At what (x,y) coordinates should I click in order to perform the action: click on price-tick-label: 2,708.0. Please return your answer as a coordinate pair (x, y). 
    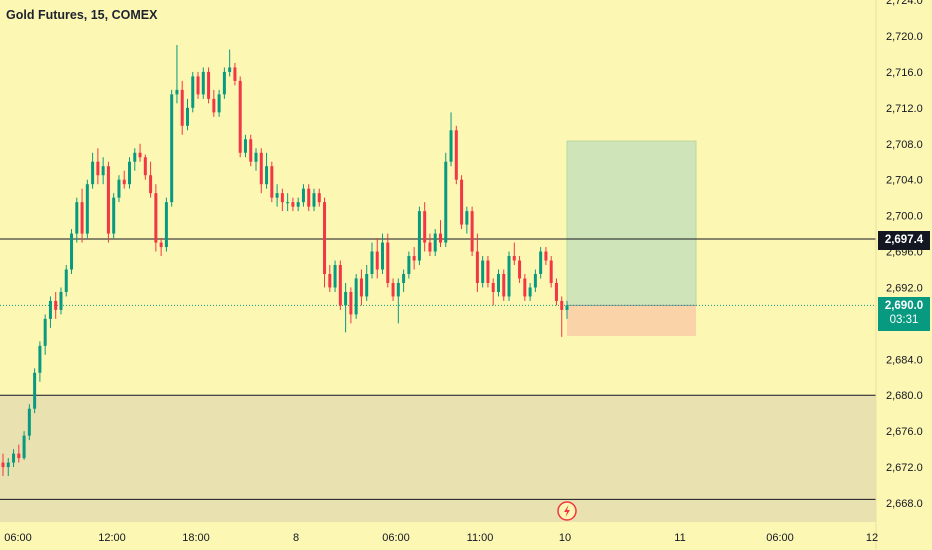
    Looking at the image, I should click on (904, 145).